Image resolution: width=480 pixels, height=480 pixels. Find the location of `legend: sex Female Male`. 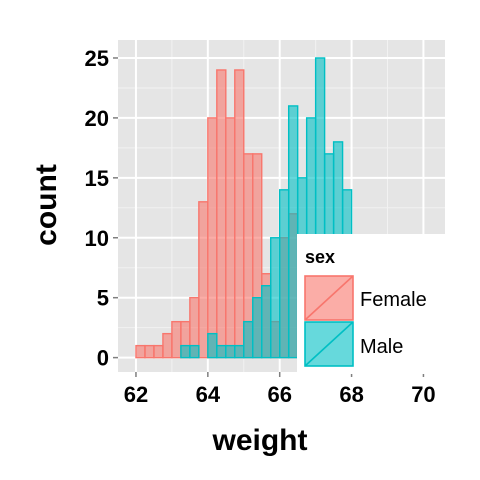

legend: sex Female Male is located at coordinates (371, 304).